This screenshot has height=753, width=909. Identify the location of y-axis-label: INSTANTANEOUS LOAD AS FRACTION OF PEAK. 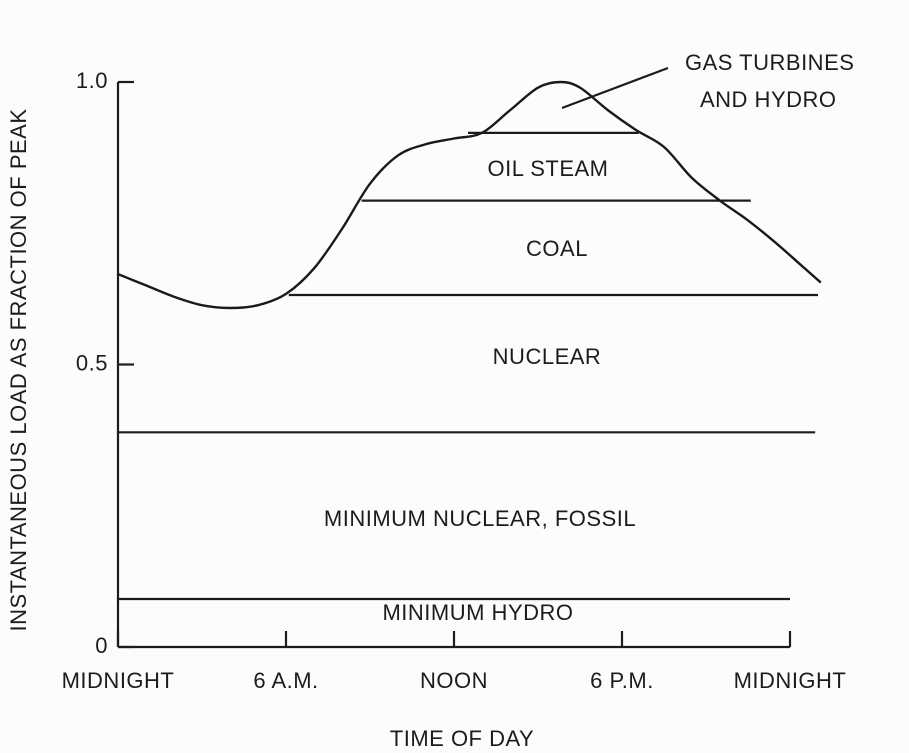
(18, 369).